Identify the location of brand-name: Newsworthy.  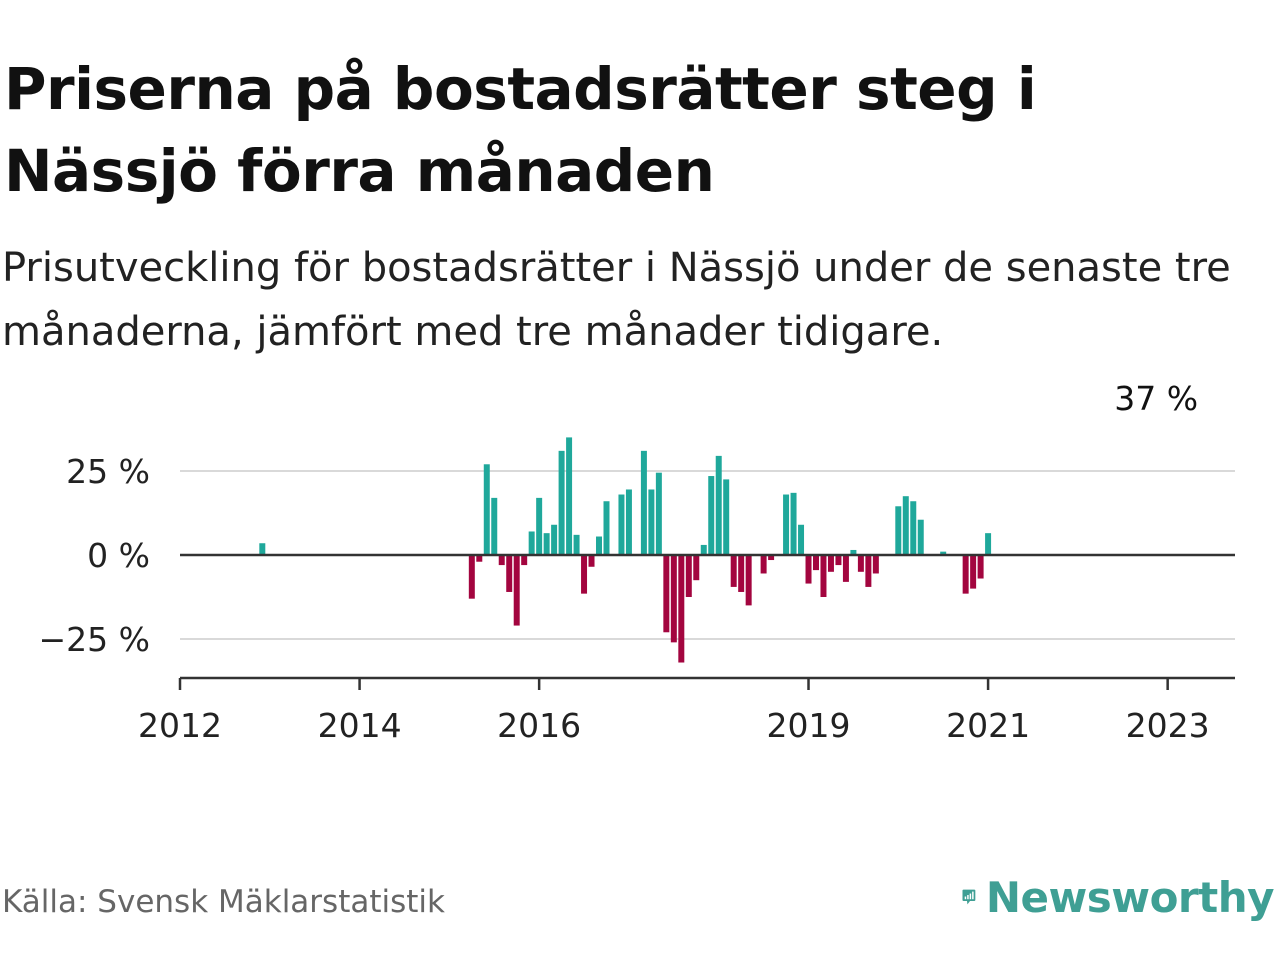
(1130, 897).